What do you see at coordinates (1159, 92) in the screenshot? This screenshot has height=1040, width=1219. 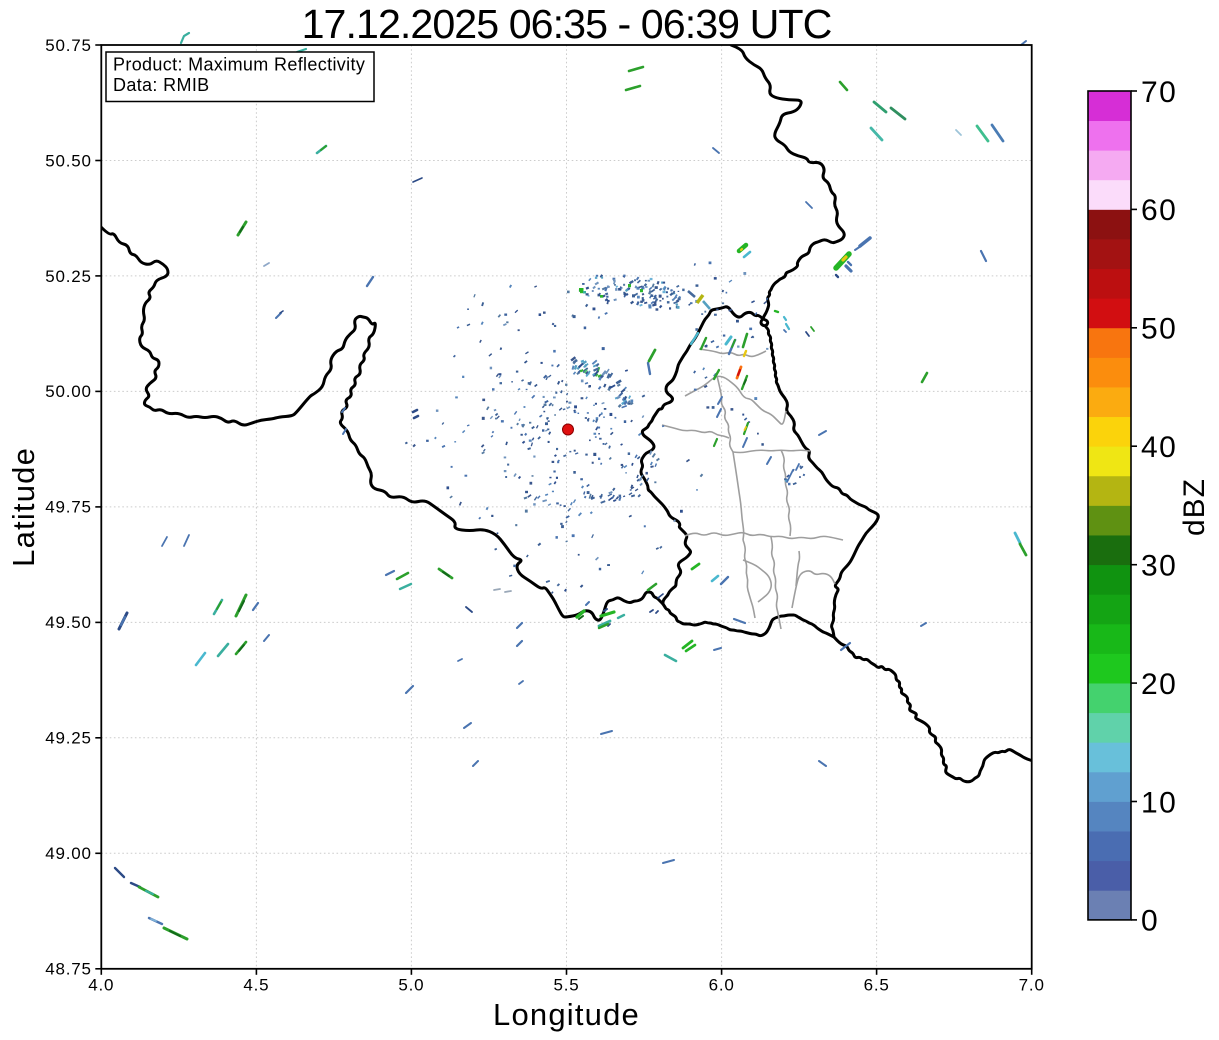 I see `svg-text: 70` at bounding box center [1159, 92].